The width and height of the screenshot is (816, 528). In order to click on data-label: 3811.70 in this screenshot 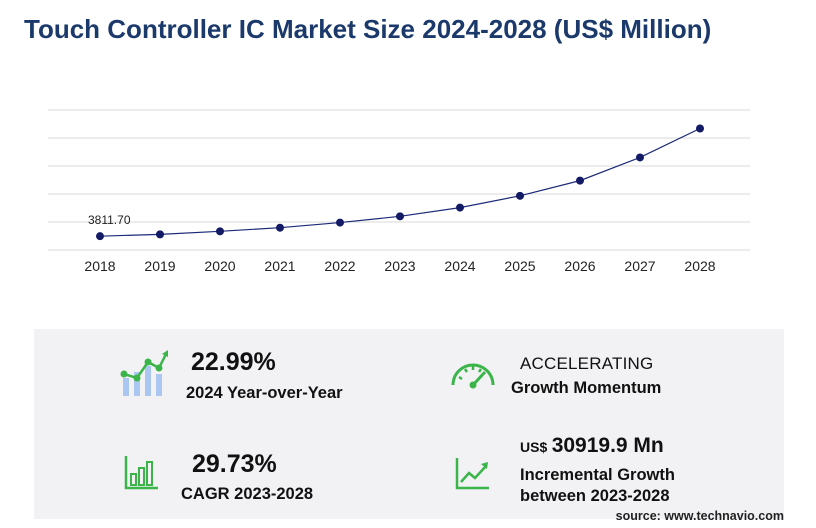, I will do `click(109, 220)`.